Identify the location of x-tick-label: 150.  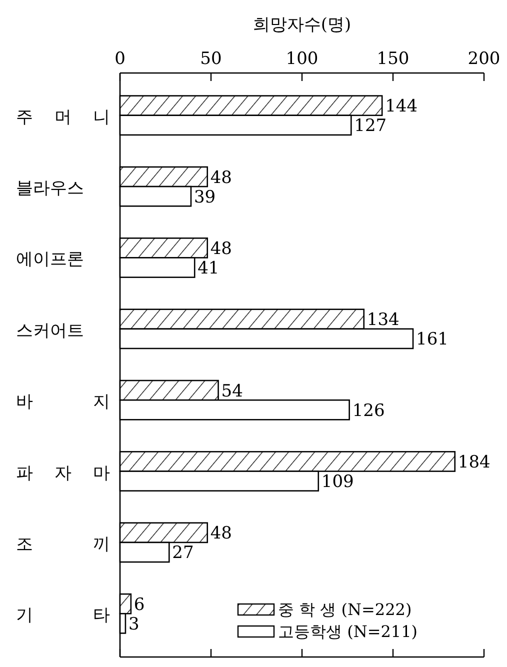
(393, 59).